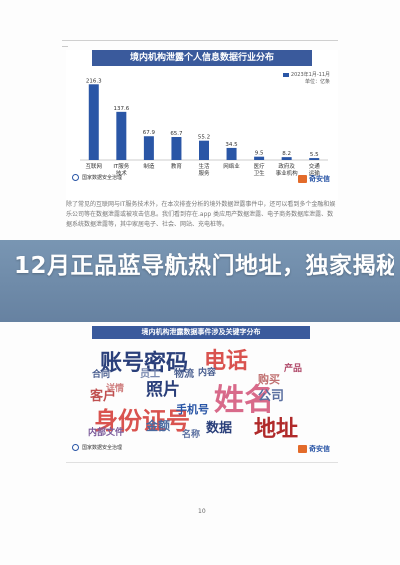 Image resolution: width=400 pixels, height=565 pixels. Describe the element at coordinates (101, 375) in the screenshot. I see `keyword-15: 合同` at that location.